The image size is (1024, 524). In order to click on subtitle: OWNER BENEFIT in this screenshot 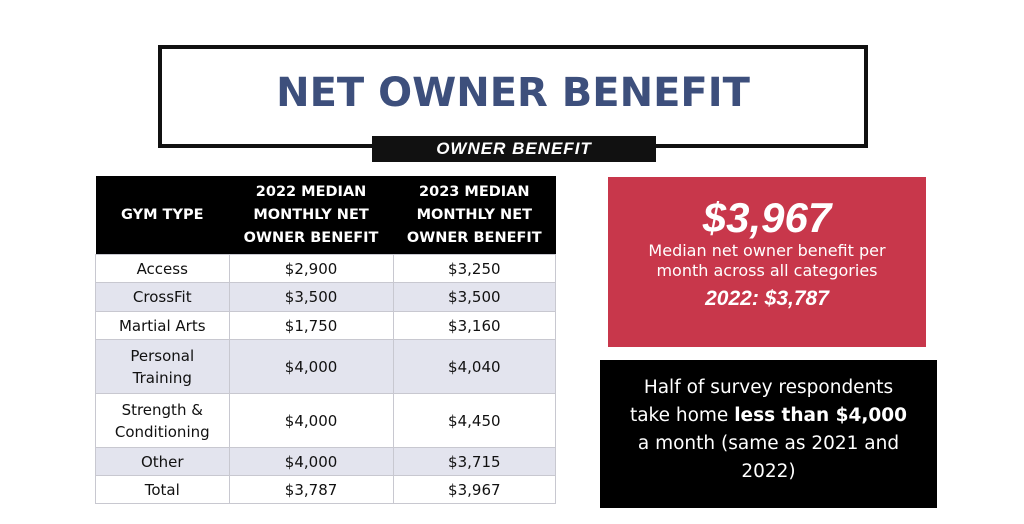, I will do `click(514, 149)`.